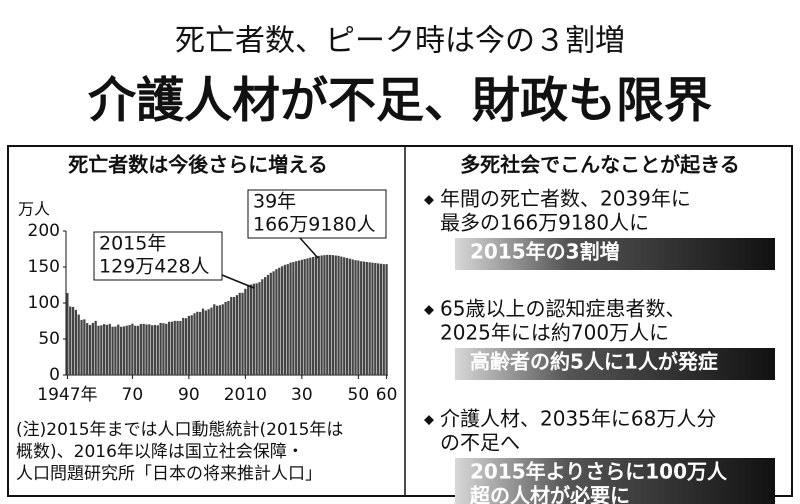 The height and width of the screenshot is (504, 800). I want to click on x-tick-label: 70, so click(133, 395).